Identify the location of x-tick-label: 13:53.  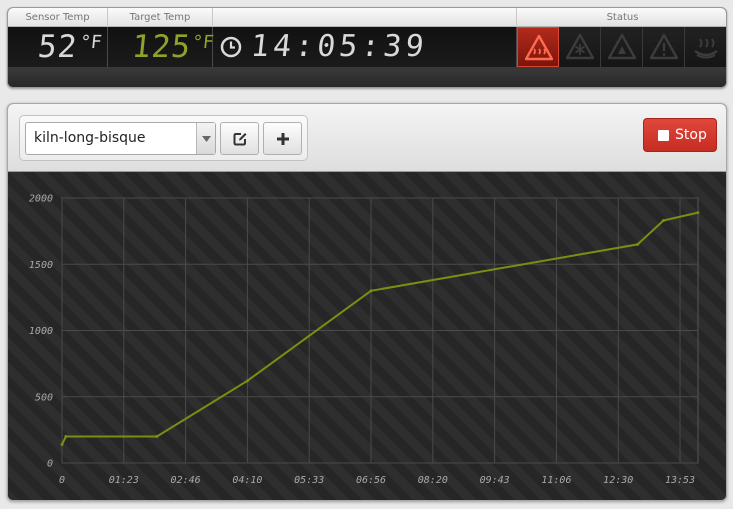
(680, 480).